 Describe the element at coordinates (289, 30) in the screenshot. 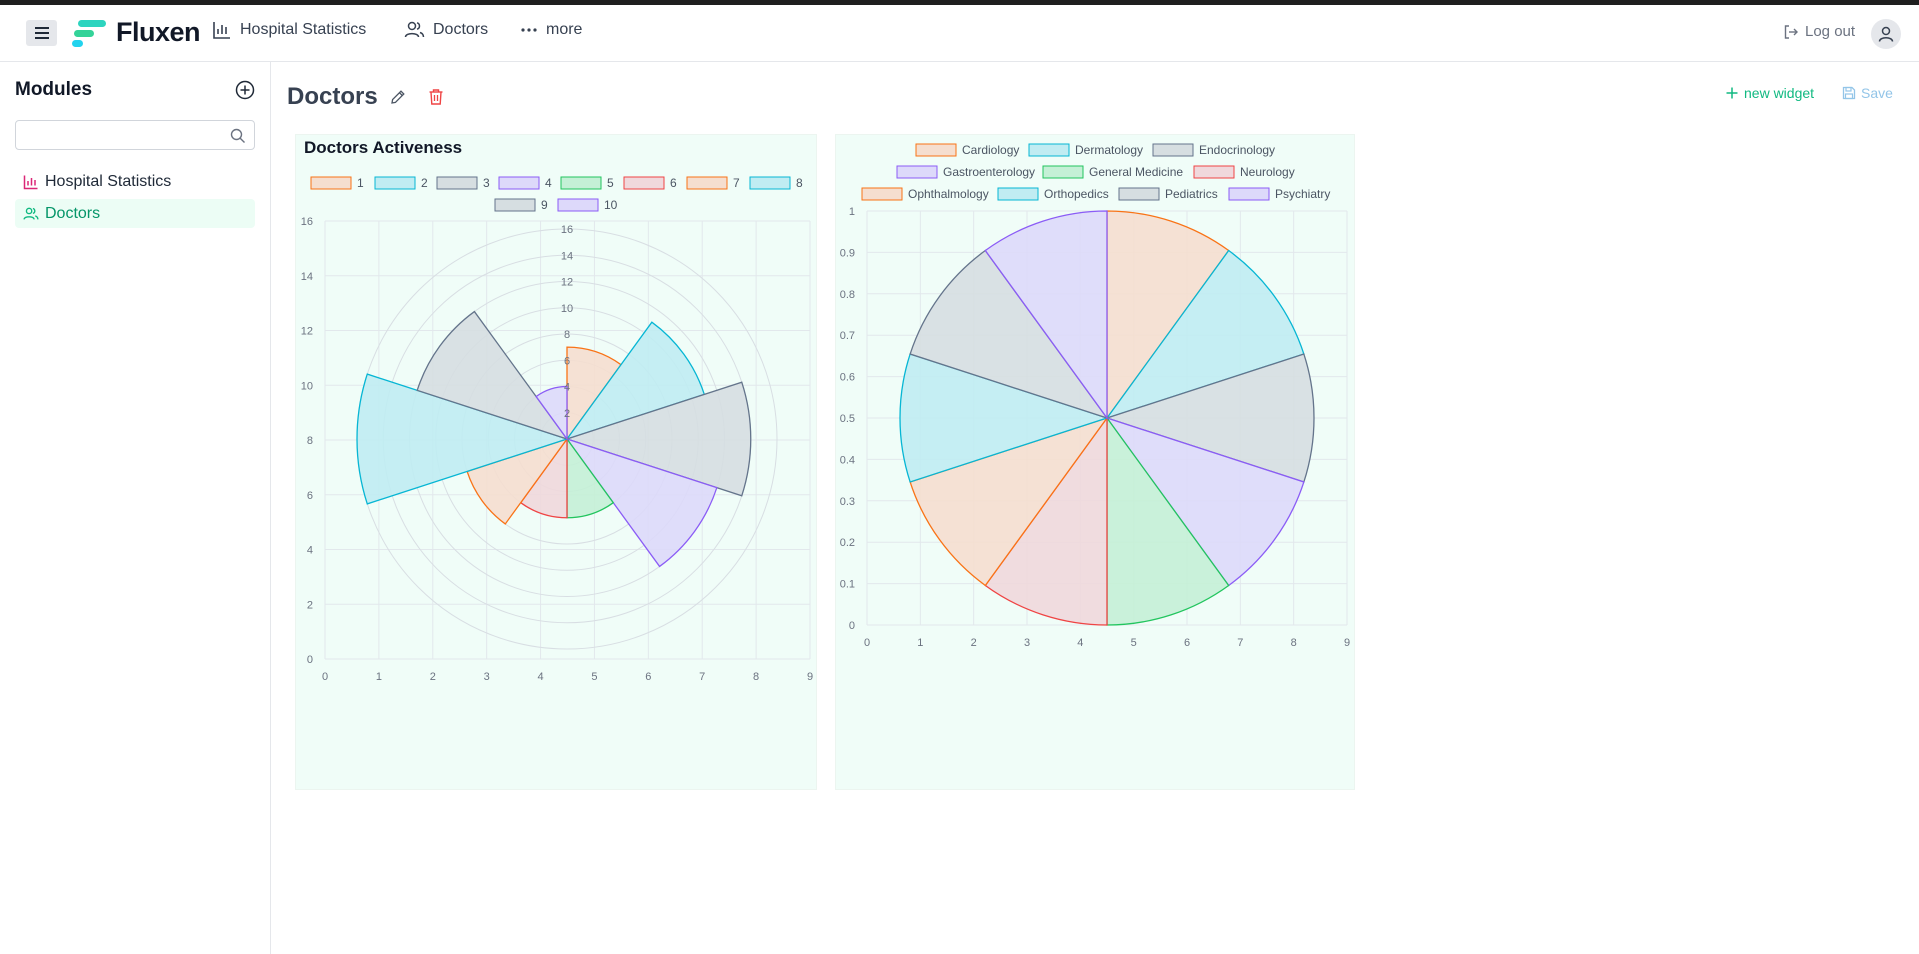

I see `nav-hospital-statistics: Hospital Statistics` at that location.